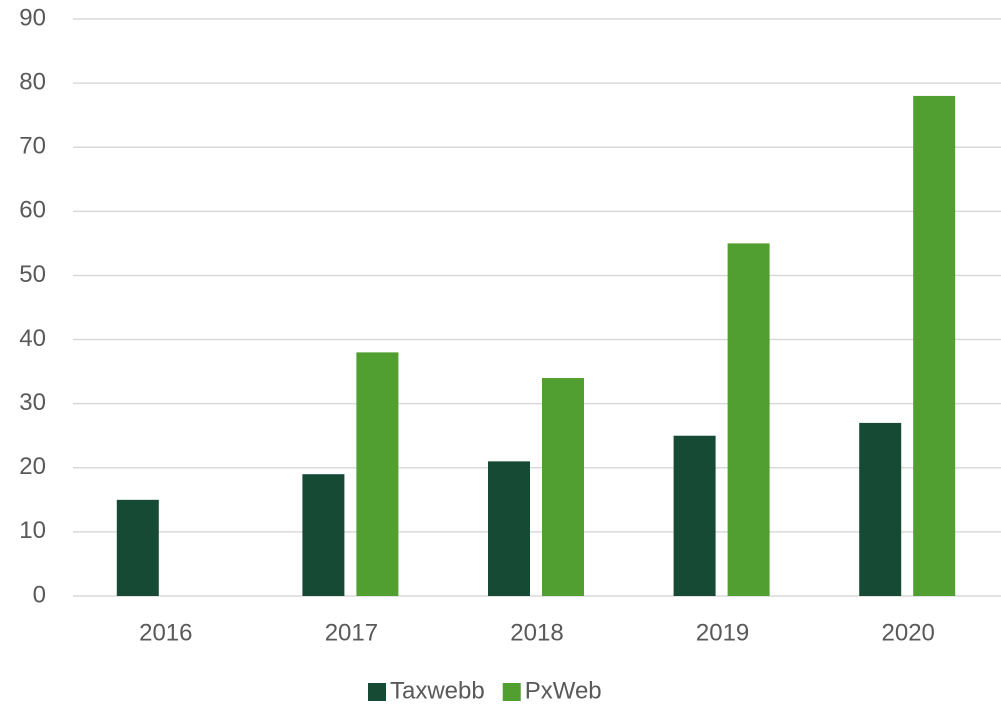 The height and width of the screenshot is (707, 1001). Describe the element at coordinates (39, 594) in the screenshot. I see `y-tick-label: 0` at that location.